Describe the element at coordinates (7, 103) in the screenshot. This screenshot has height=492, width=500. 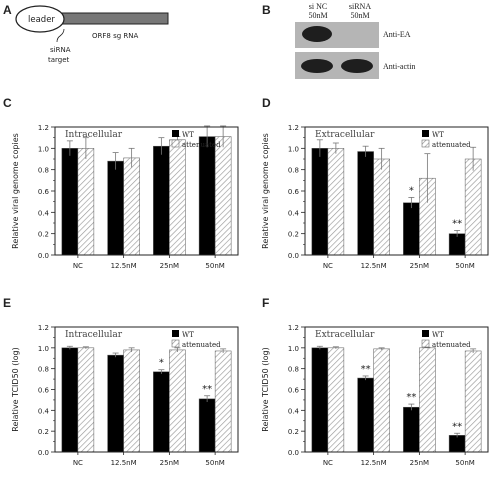
I see `panel-letter-c: C` at that location.